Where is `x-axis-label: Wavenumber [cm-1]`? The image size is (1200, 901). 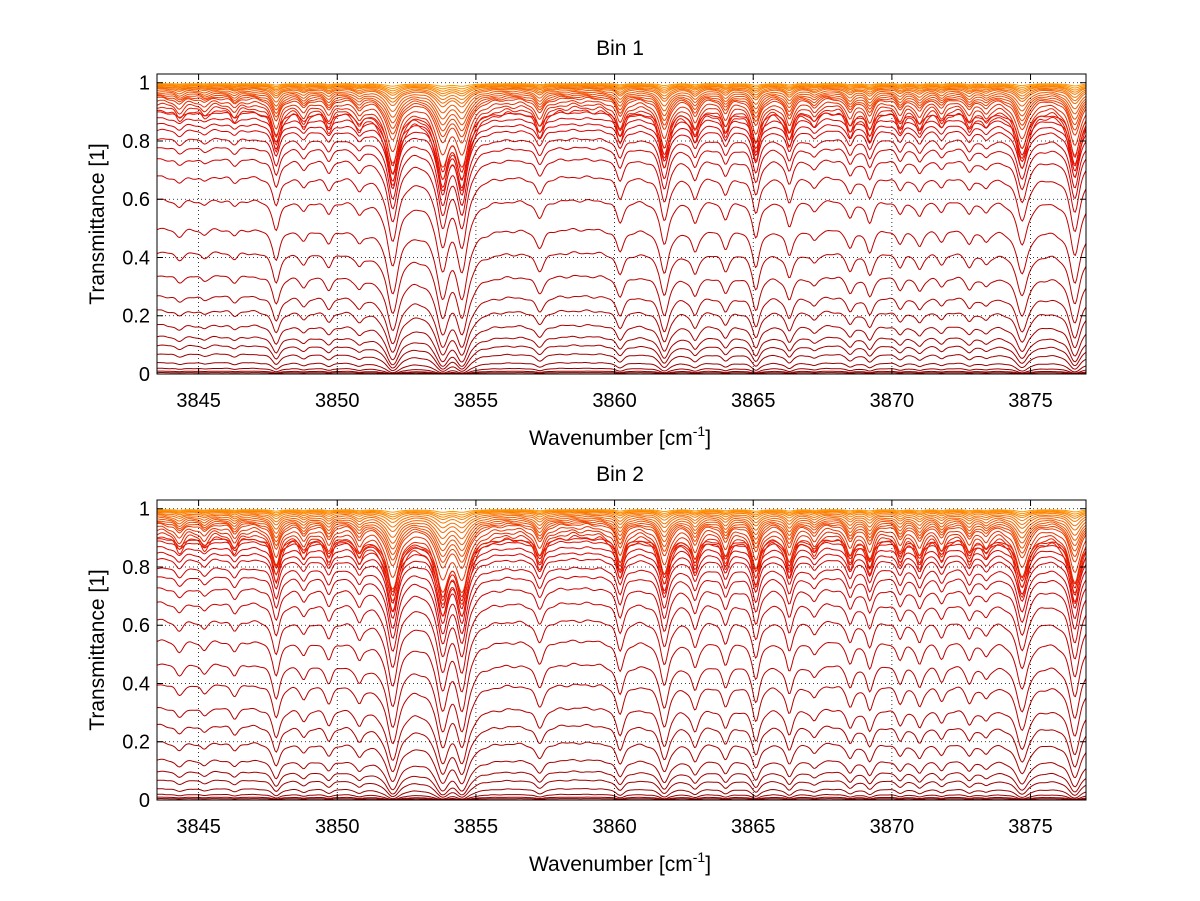
x-axis-label: Wavenumber [cm-1] is located at coordinates (620, 862).